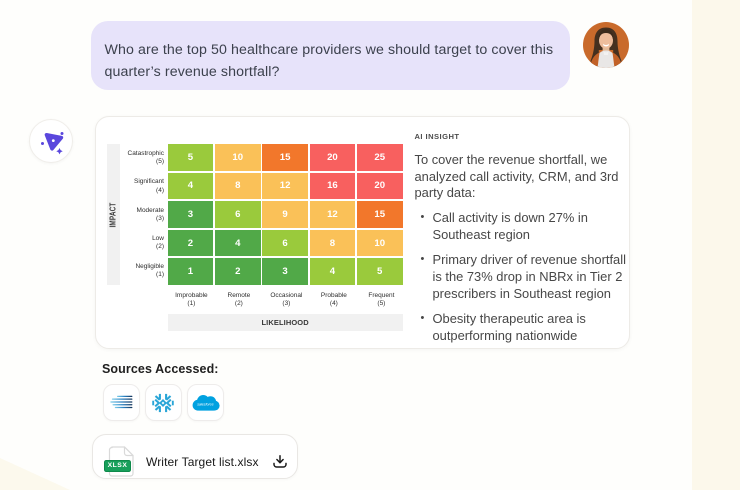 This screenshot has height=490, width=740. I want to click on svg-text: salesforce, so click(205, 404).